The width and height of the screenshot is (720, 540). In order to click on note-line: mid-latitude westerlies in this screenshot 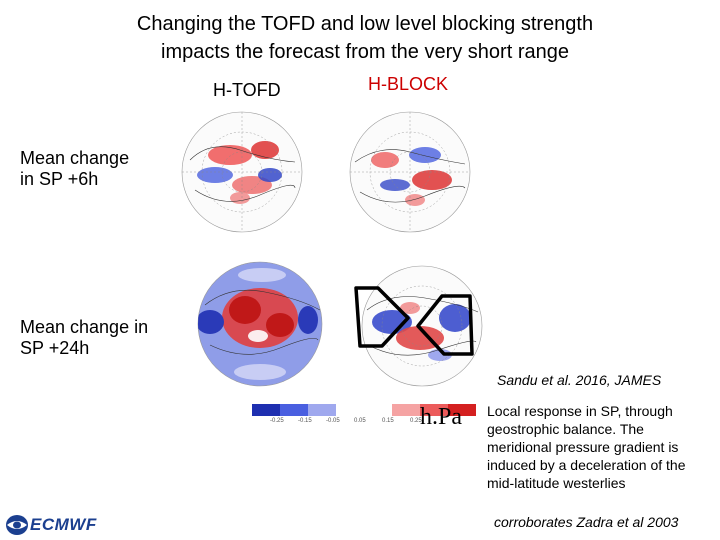, I will do `click(556, 483)`.